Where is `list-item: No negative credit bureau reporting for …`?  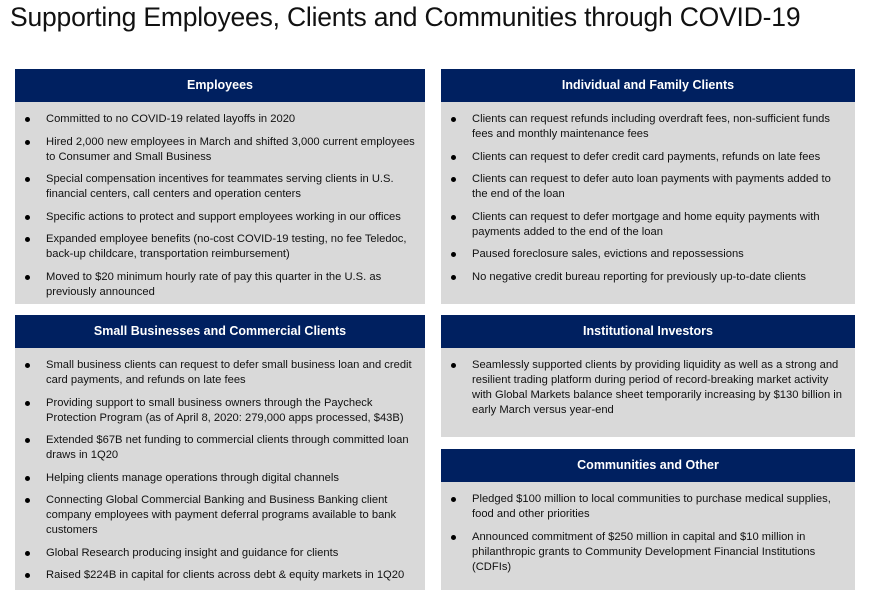 list-item: No negative credit bureau reporting for … is located at coordinates (648, 277).